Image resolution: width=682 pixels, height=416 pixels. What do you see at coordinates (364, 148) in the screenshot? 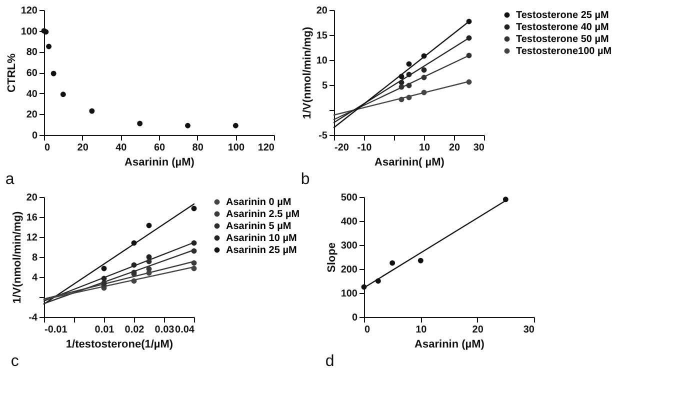
I see `x-tick-label: -10` at bounding box center [364, 148].